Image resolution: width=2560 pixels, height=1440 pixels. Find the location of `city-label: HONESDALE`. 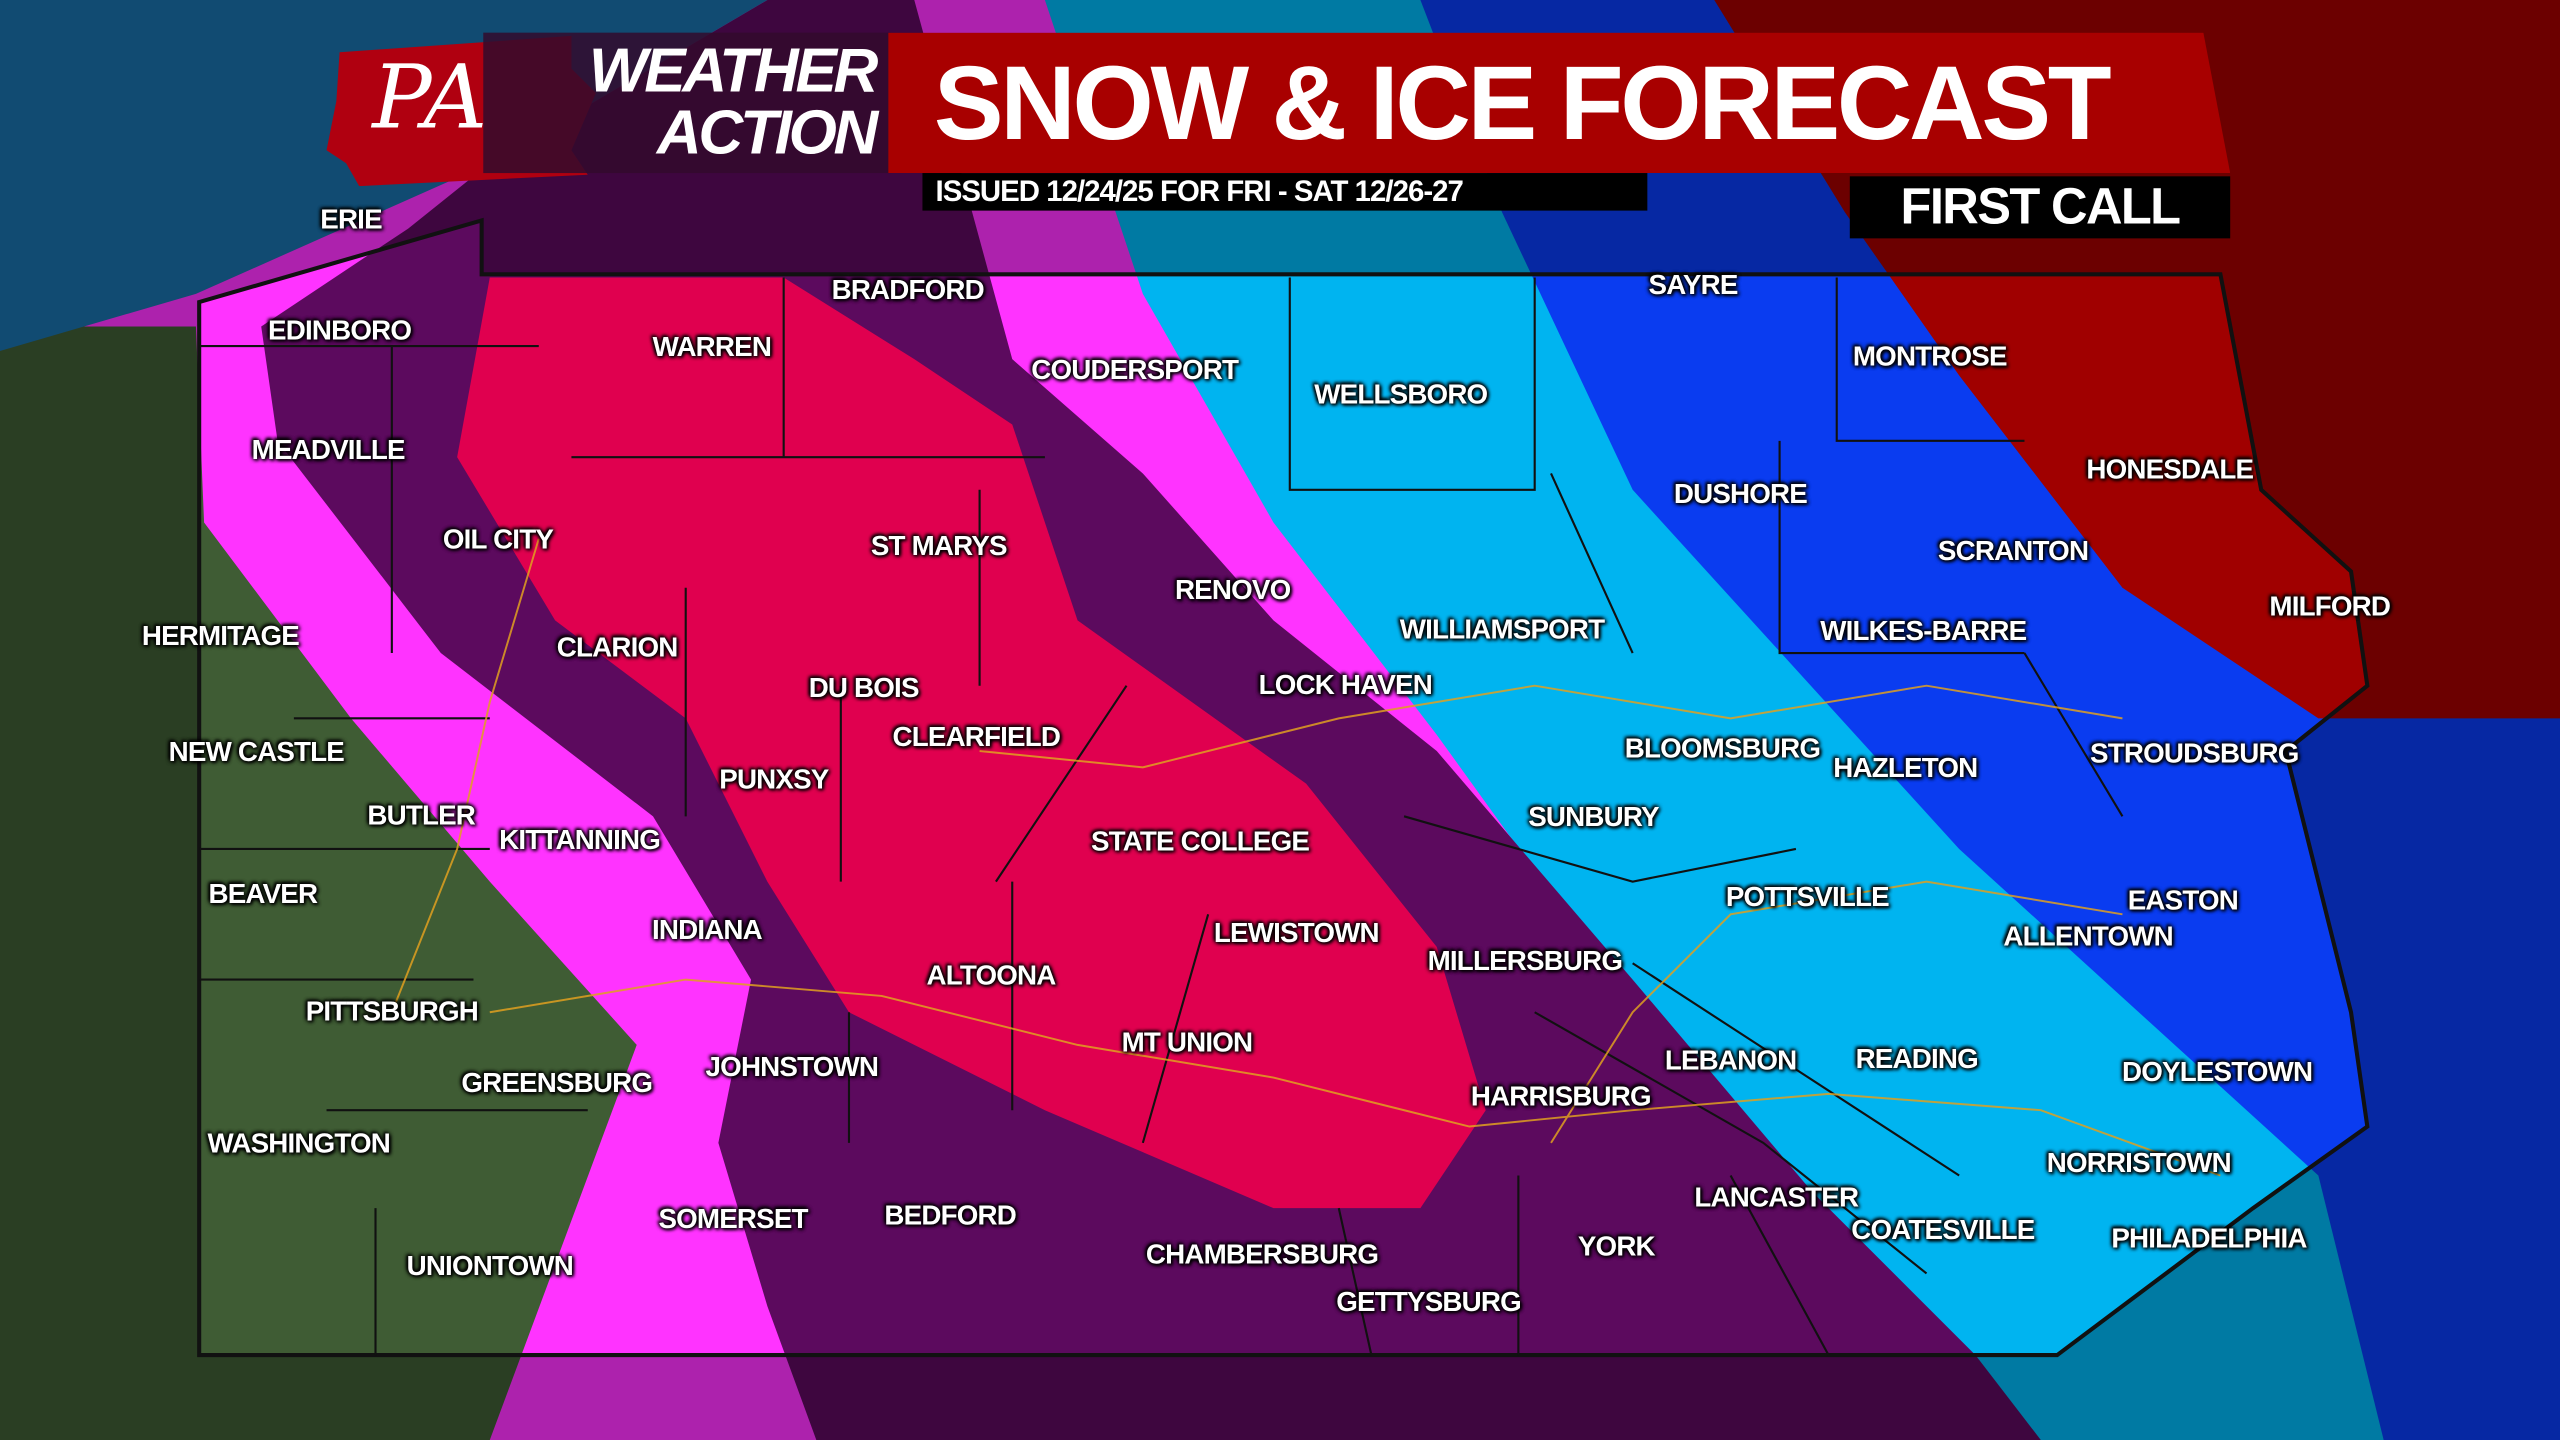

city-label: HONESDALE is located at coordinates (2170, 469).